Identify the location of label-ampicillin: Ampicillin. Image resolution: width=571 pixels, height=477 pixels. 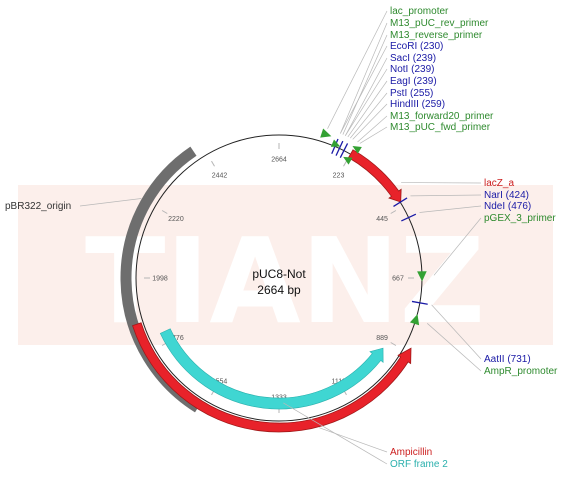
(411, 452).